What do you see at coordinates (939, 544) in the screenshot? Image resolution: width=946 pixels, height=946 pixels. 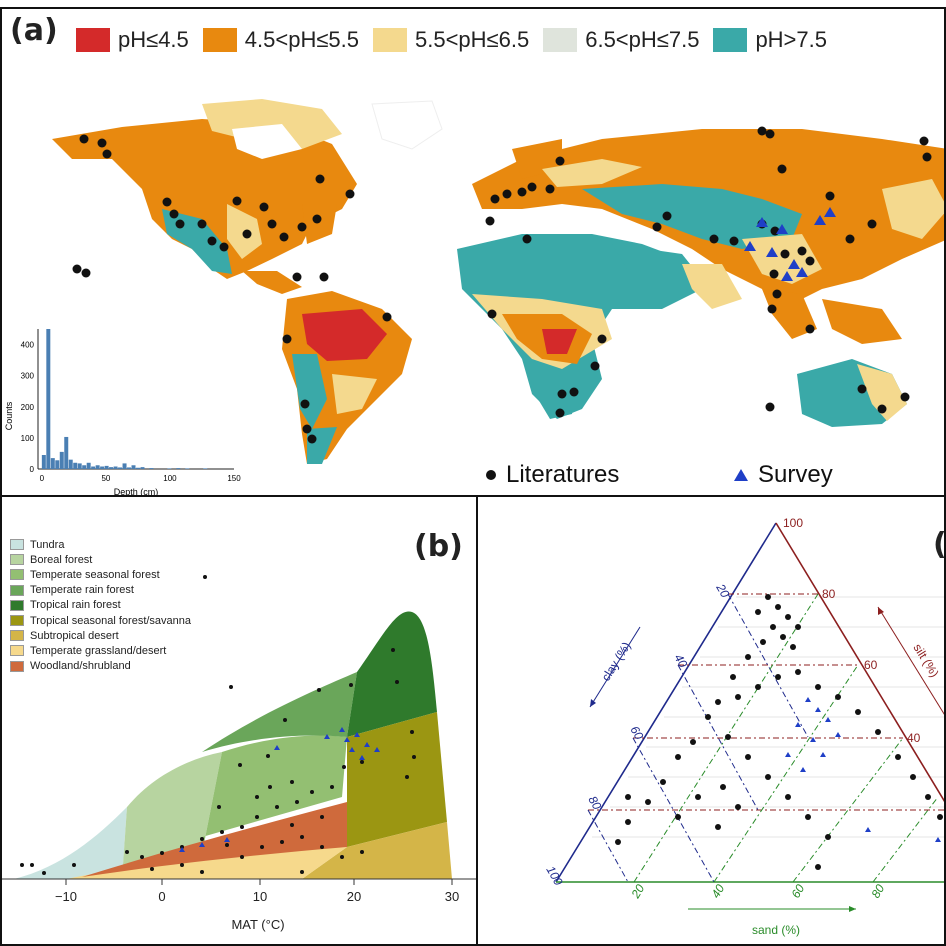 I see `panel-c-label: (` at bounding box center [939, 544].